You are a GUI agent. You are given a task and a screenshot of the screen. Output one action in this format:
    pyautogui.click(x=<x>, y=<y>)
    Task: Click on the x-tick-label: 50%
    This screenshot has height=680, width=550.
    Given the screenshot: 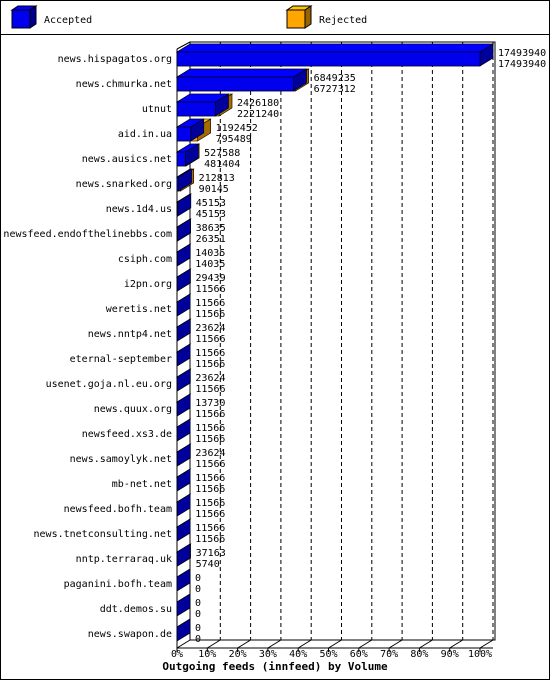 What is the action you would take?
    pyautogui.click(x=328, y=654)
    